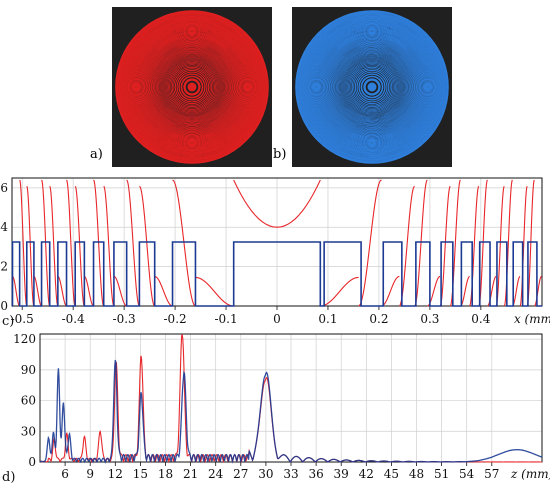 This screenshot has width=550, height=489. I want to click on x-tick-label: 0.3, so click(429, 319).